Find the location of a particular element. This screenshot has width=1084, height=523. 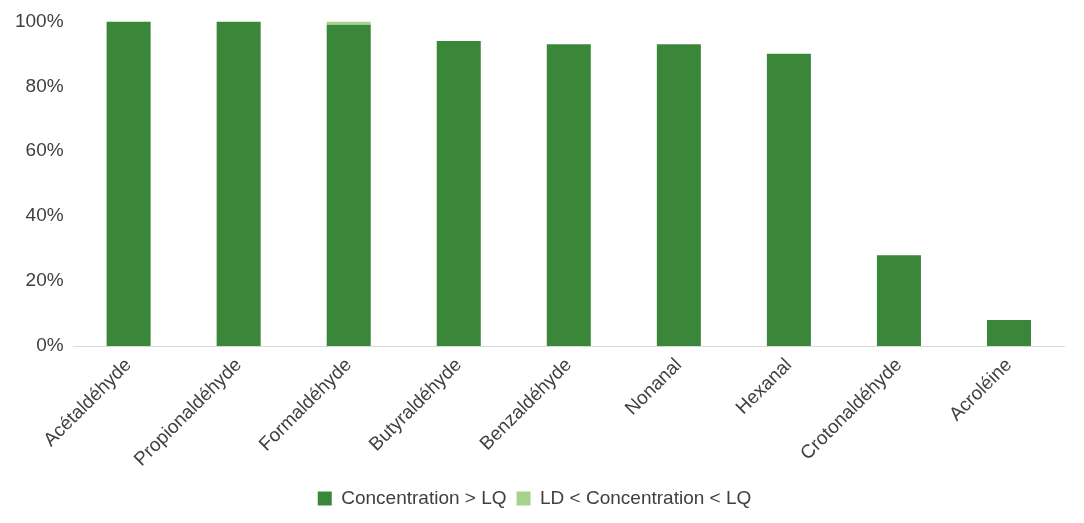

legend-label: Concentration > LQ is located at coordinates (424, 497).